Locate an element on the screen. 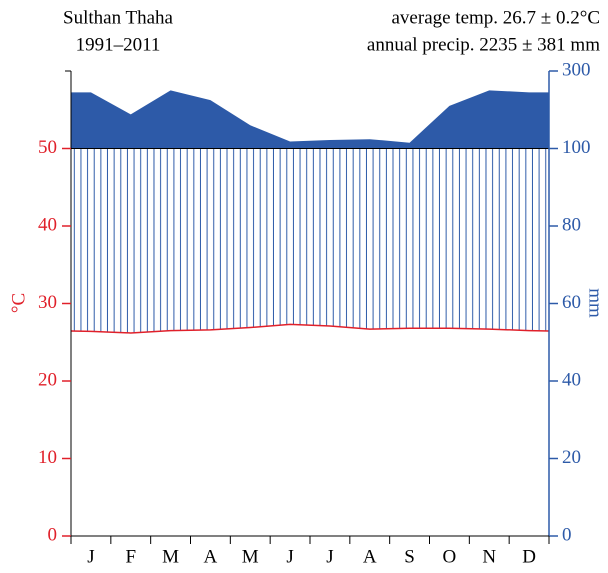 The height and width of the screenshot is (573, 608). precip-area is located at coordinates (310, 119).